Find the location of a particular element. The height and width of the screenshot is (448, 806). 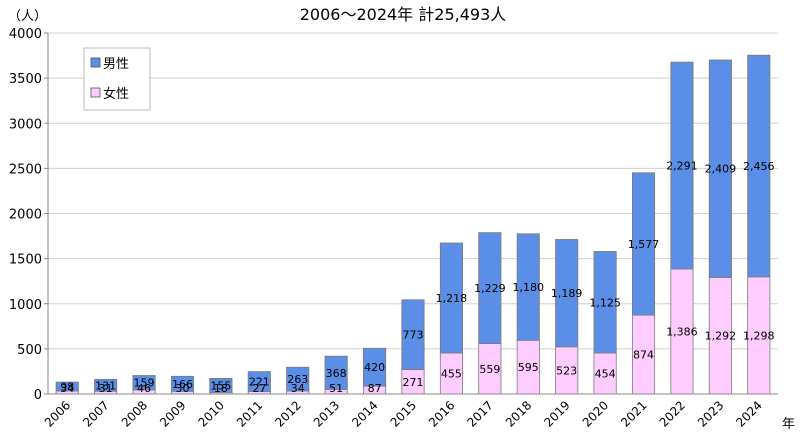

data-label-female-2017: 559 is located at coordinates (489, 369).